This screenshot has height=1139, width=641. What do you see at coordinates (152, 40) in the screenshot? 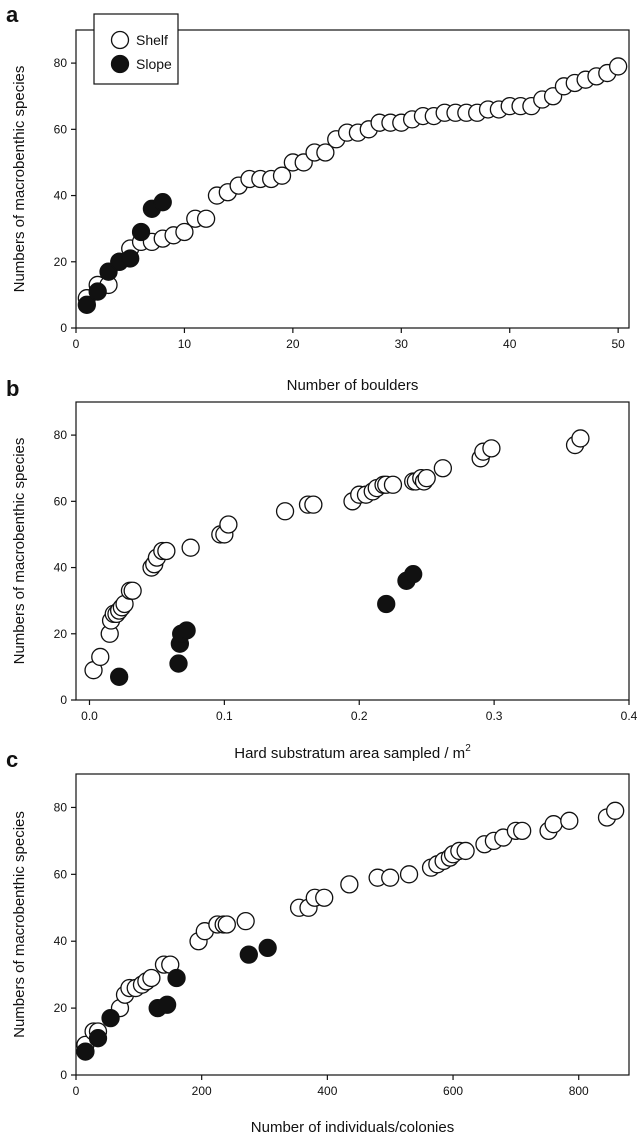
I see `legend-label: Shelf` at bounding box center [152, 40].